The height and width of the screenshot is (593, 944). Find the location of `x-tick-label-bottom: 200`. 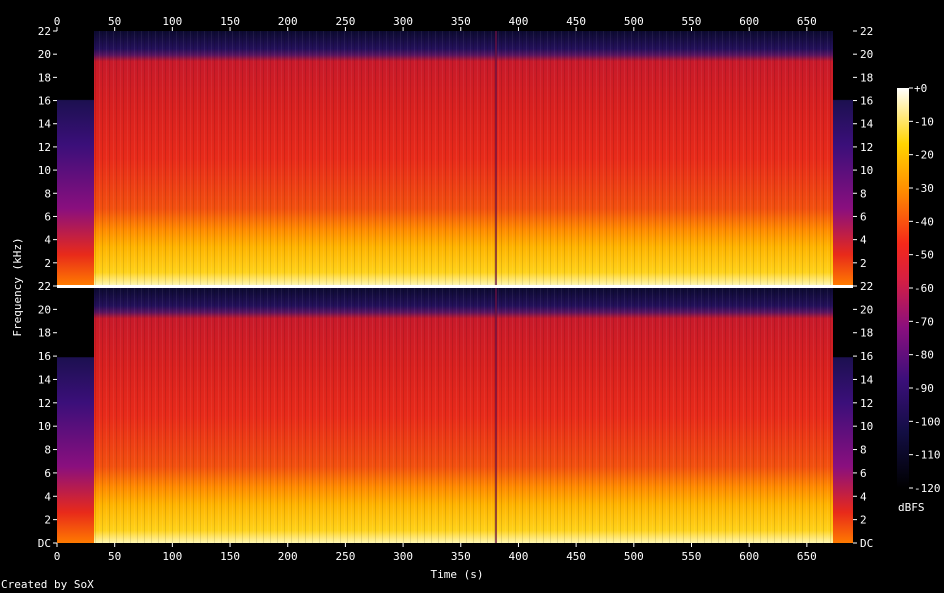

x-tick-label-bottom: 200 is located at coordinates (288, 556).